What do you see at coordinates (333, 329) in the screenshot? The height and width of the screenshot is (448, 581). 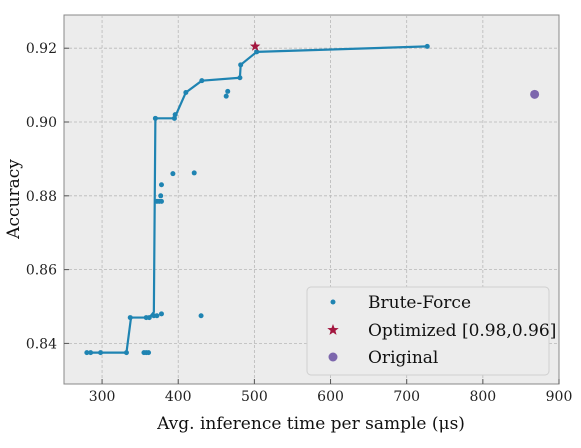 I see `legend-marker-optimized` at bounding box center [333, 329].